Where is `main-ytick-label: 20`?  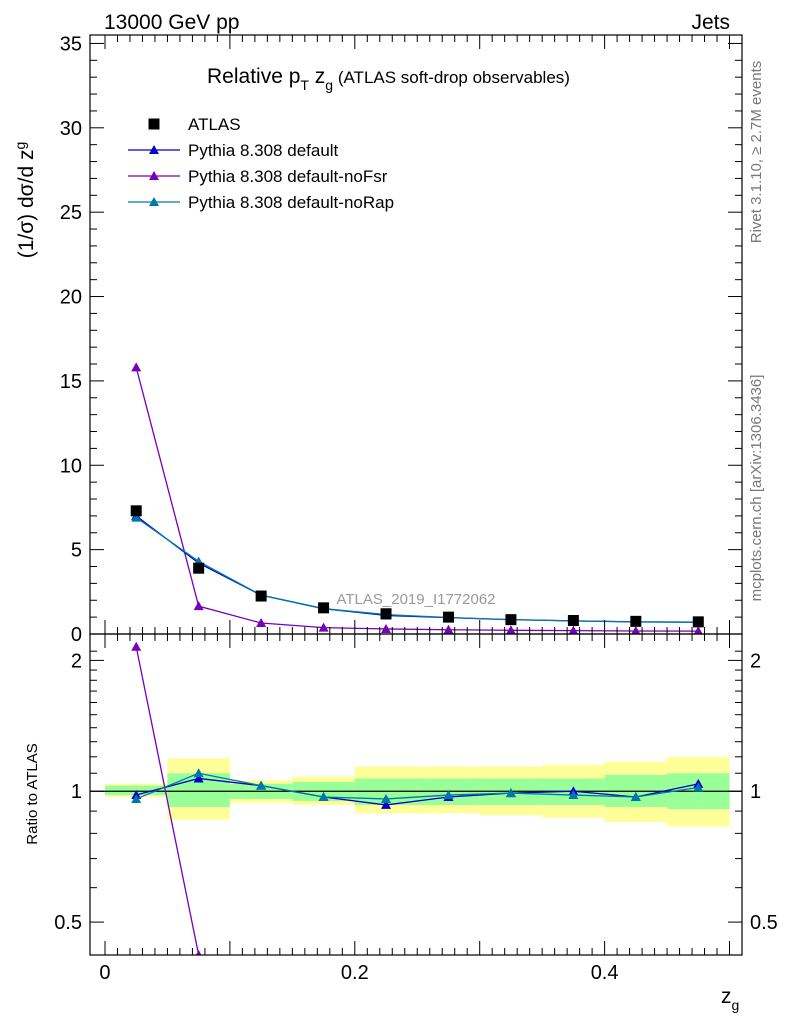
main-ytick-label: 20 is located at coordinates (71, 298).